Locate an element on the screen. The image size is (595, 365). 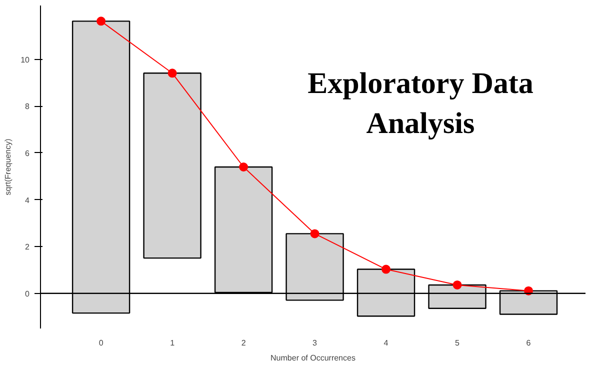
x-tick-label: 5 is located at coordinates (457, 343).